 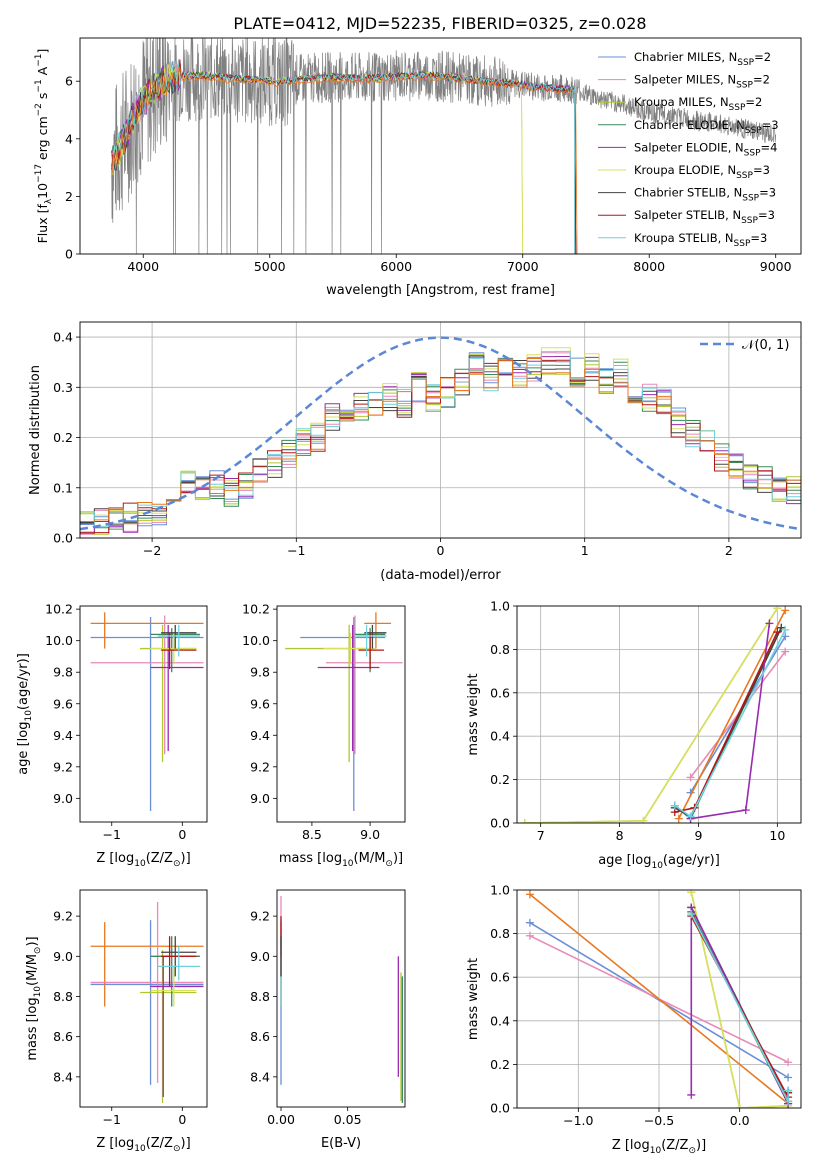 I want to click on x-axis-label: (data-model)/error, so click(x=440, y=575).